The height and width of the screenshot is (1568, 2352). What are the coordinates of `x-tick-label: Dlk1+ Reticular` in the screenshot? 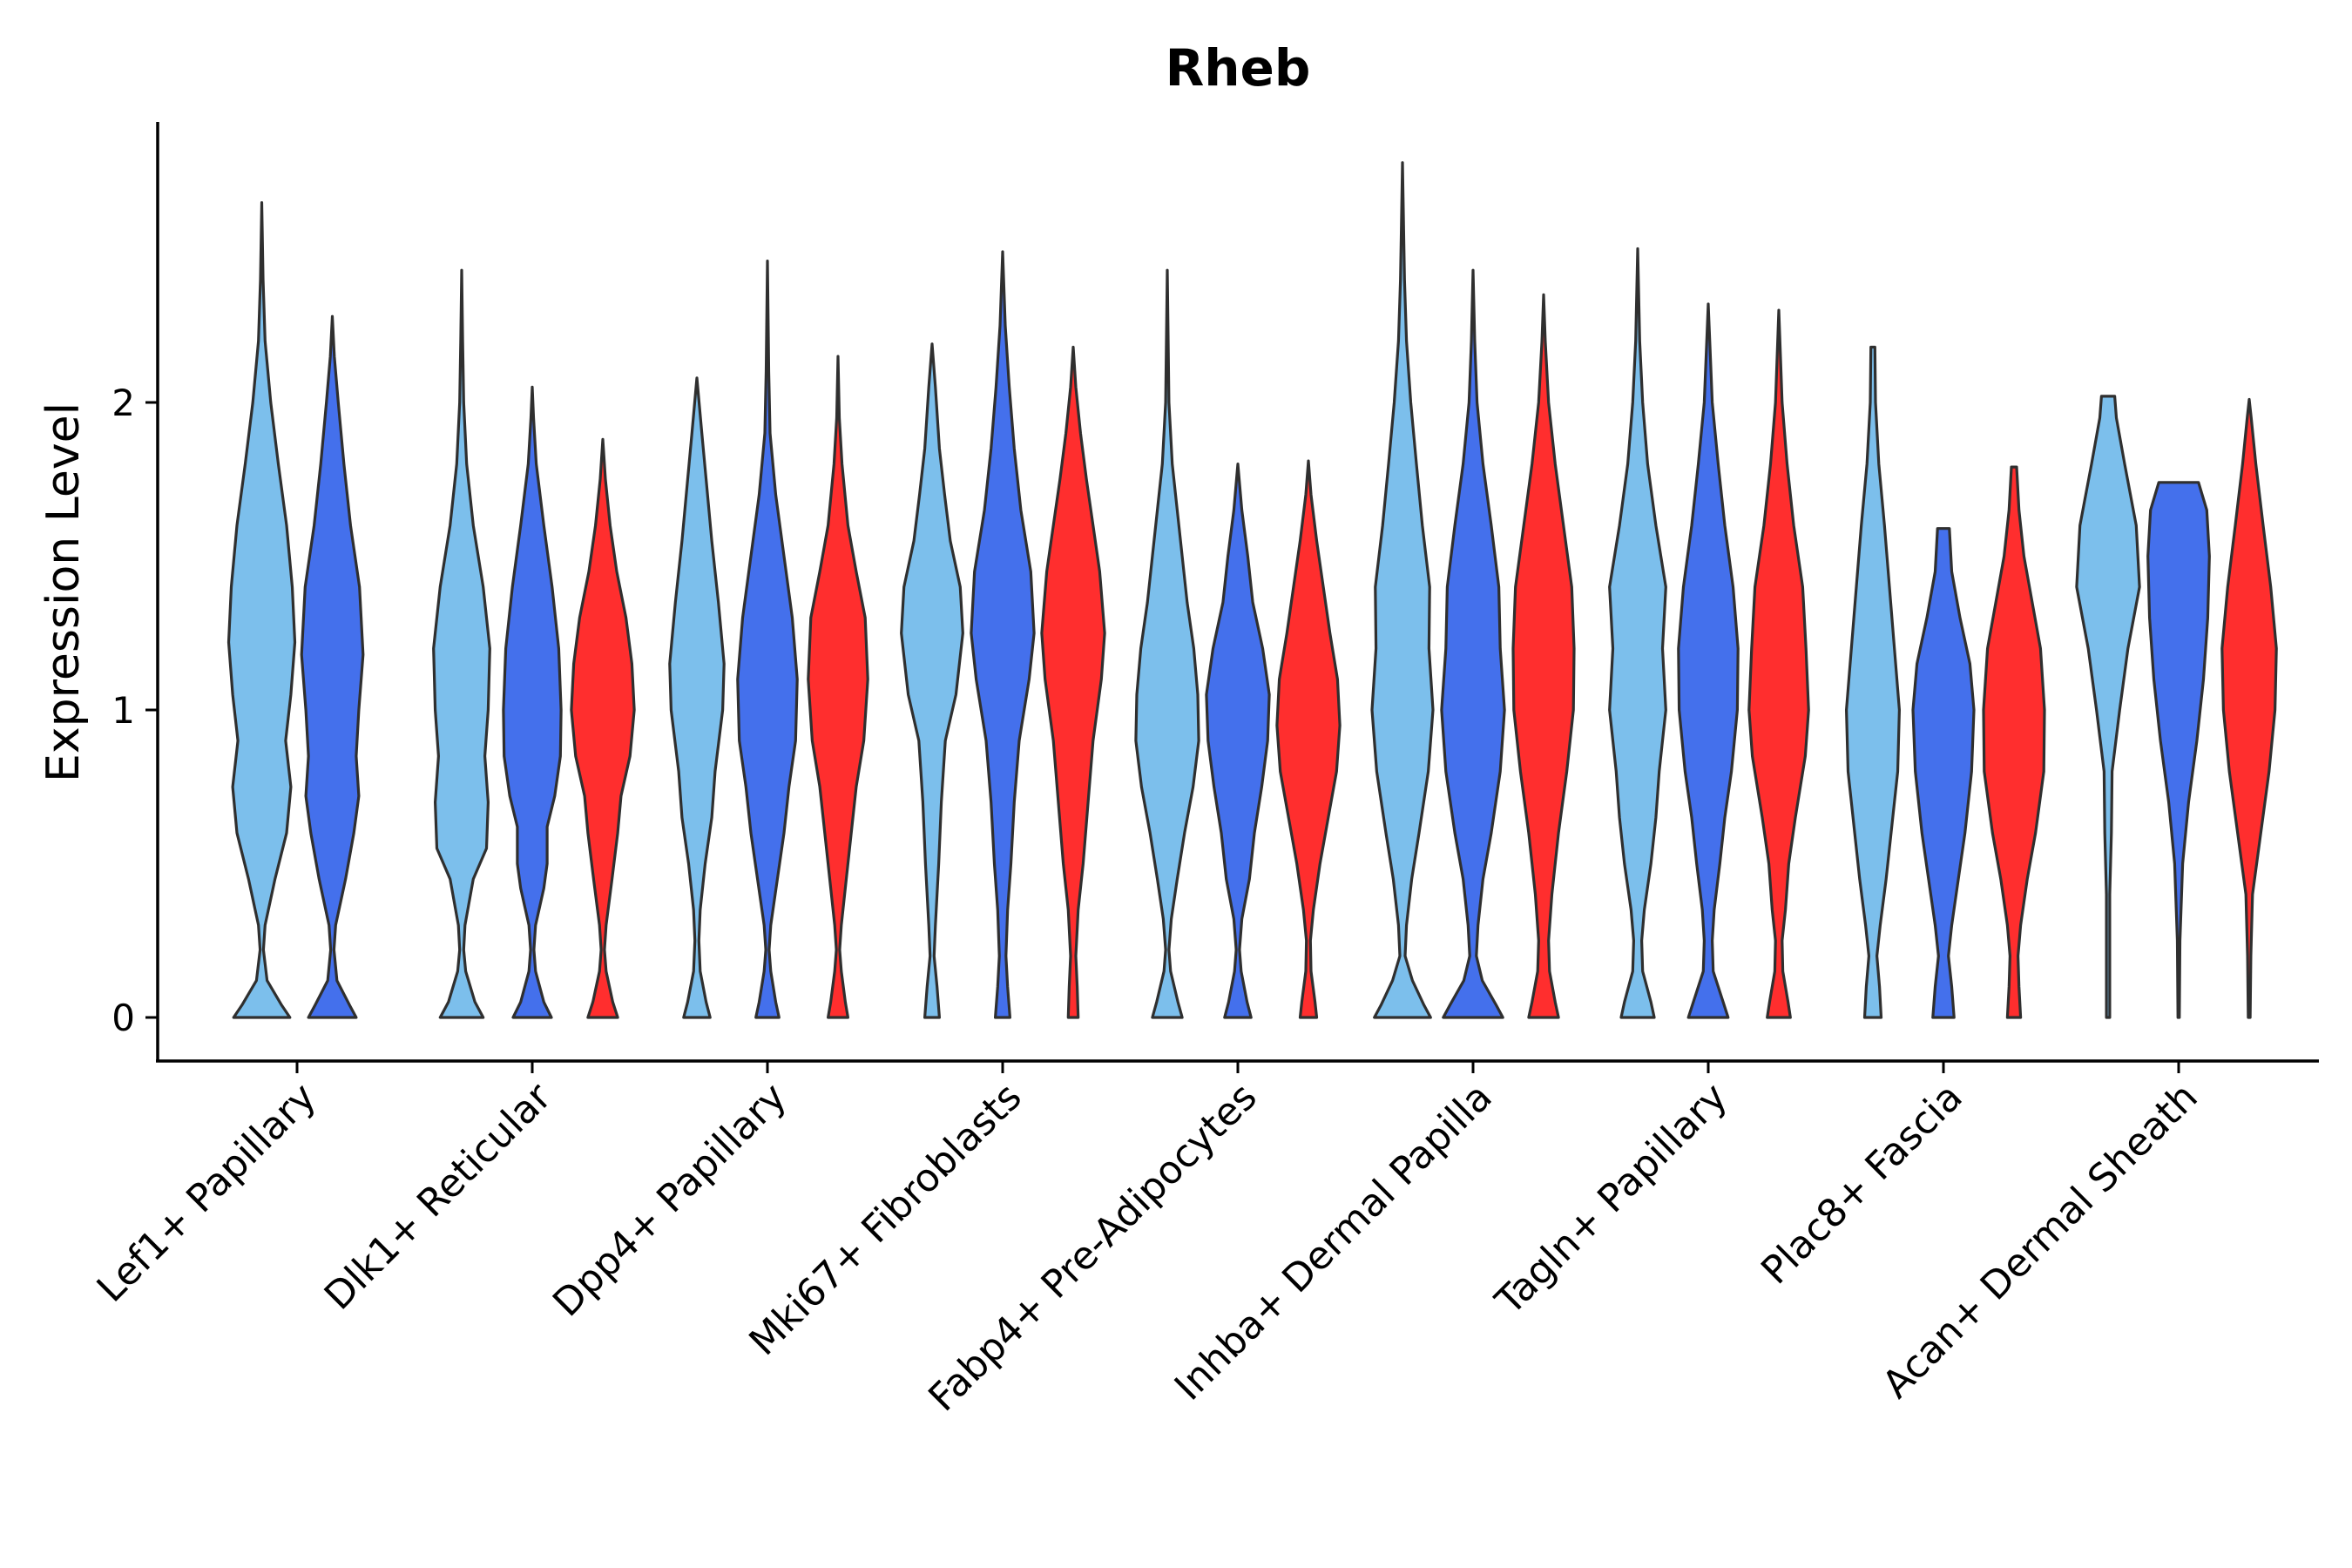 It's located at (438, 1196).